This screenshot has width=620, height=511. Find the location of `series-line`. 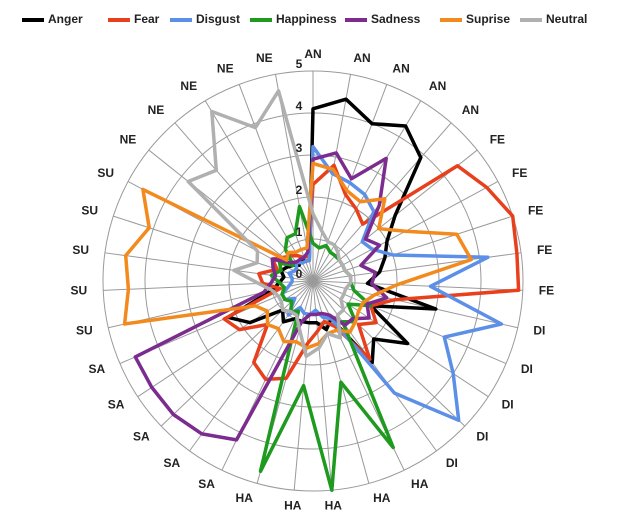

series-line is located at coordinates (269, 224).